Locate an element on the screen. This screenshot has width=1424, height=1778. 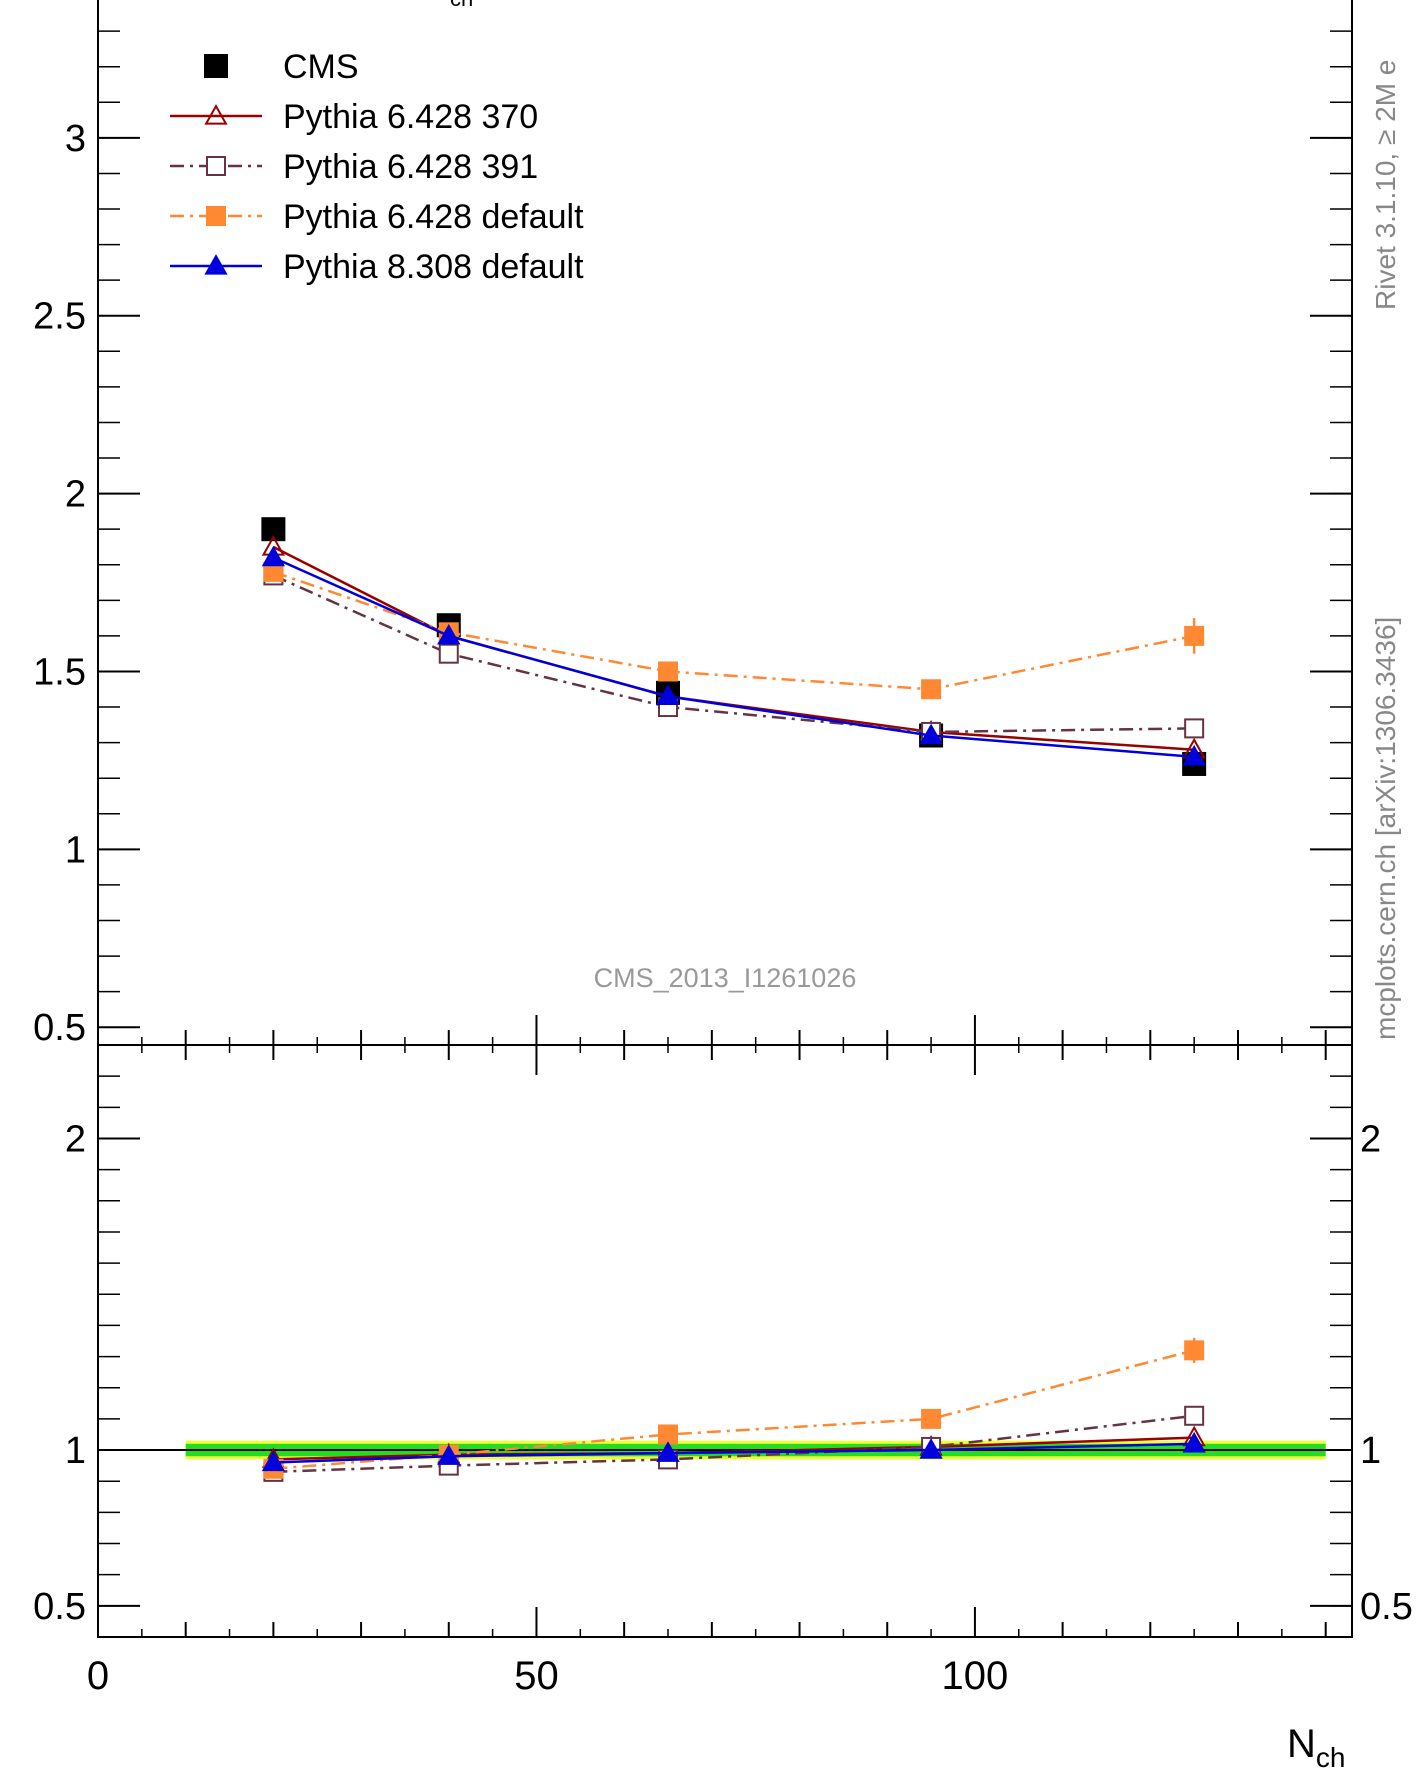
x-axis-label-sub: ch is located at coordinates (1331, 1757).